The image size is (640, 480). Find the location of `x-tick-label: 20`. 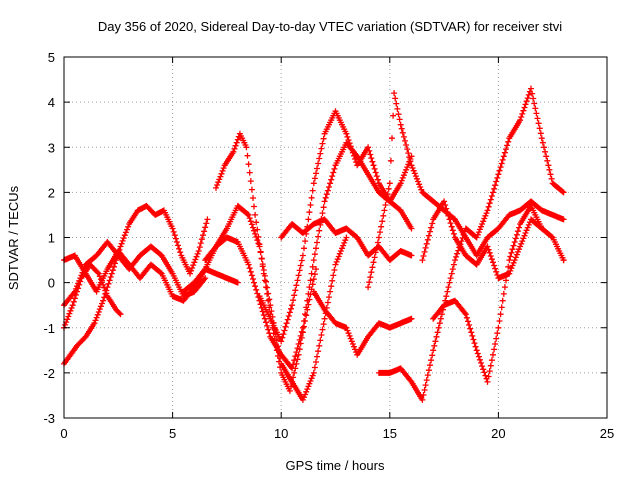

x-tick-label: 20 is located at coordinates (498, 433).